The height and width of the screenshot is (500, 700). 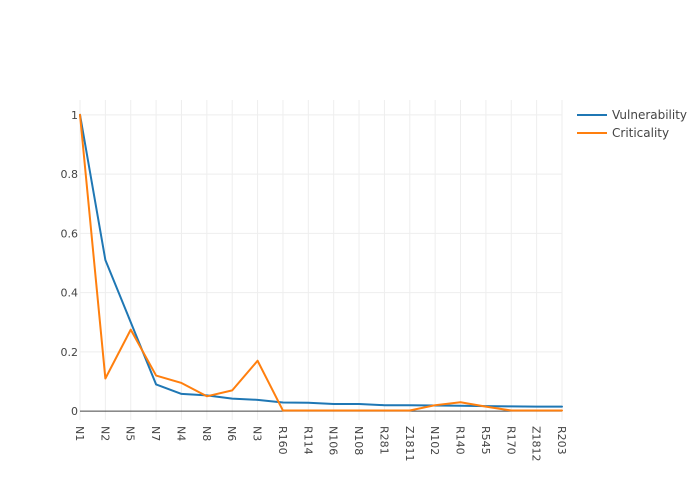 I want to click on legend-label-criticality: Criticality, so click(x=640, y=133).